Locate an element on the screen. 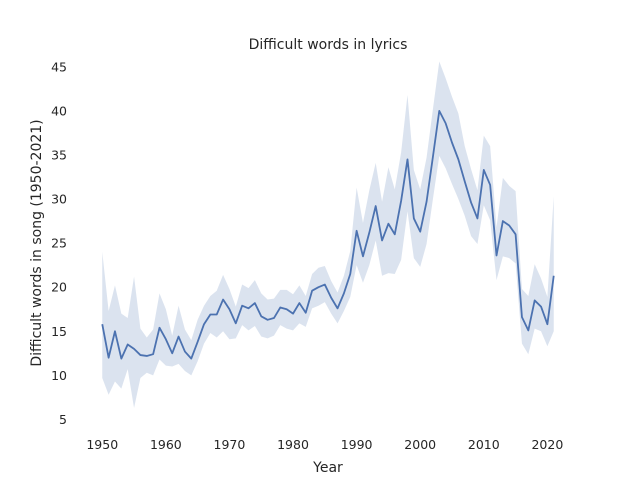  x-tick-label: 1990 is located at coordinates (357, 444).